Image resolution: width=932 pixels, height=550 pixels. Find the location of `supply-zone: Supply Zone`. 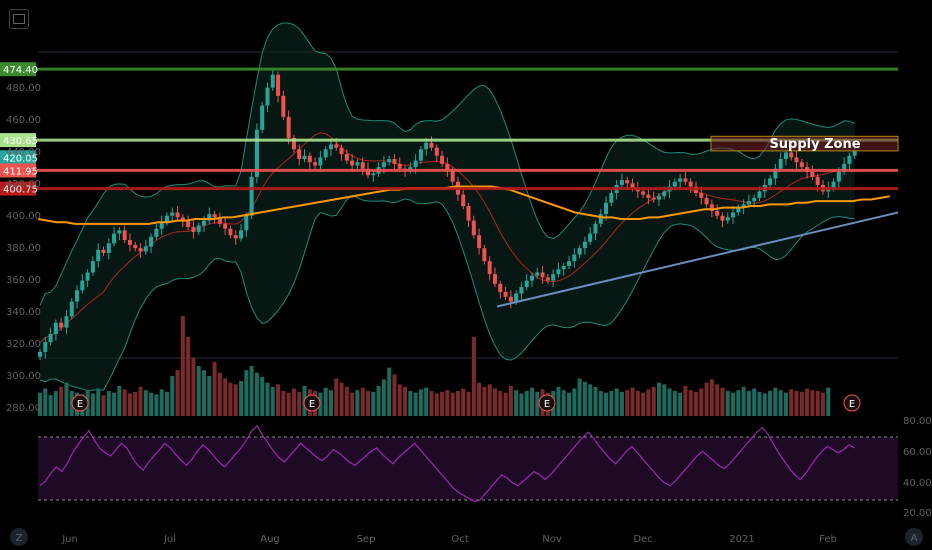

supply-zone: Supply Zone is located at coordinates (804, 143).